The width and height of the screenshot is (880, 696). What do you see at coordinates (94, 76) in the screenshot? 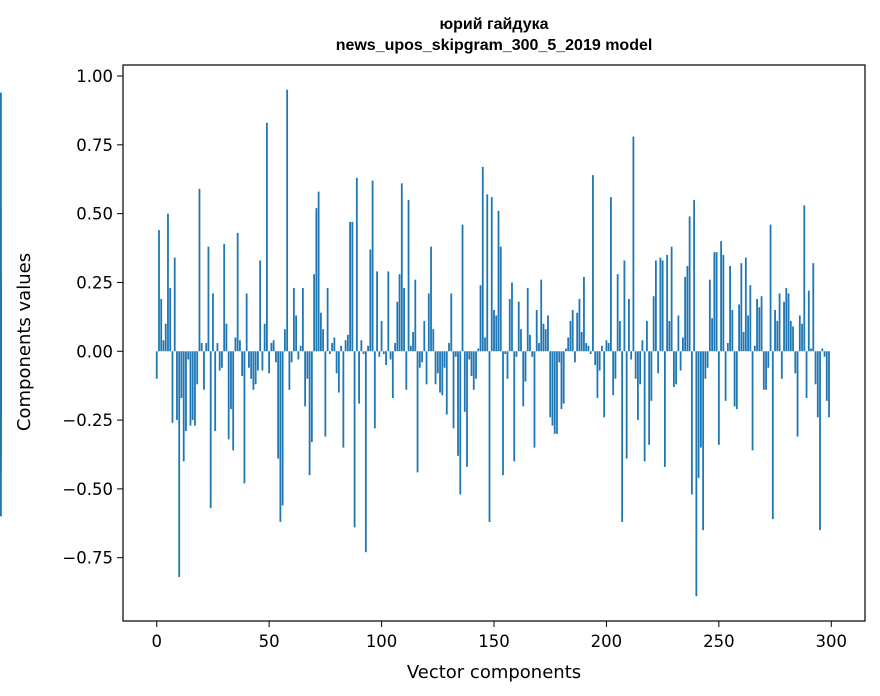
I see `y-tick-label: 1.00` at bounding box center [94, 76].